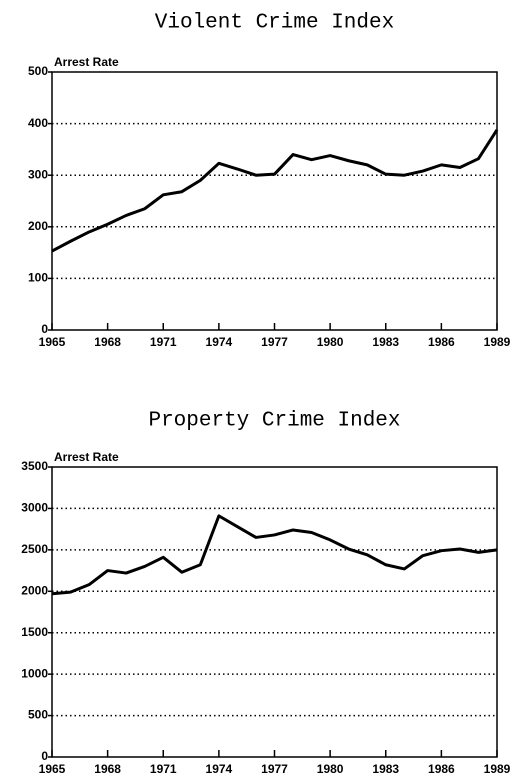 Image resolution: width=518 pixels, height=781 pixels. Describe the element at coordinates (34, 508) in the screenshot. I see `y-tick-label: 3000` at that location.